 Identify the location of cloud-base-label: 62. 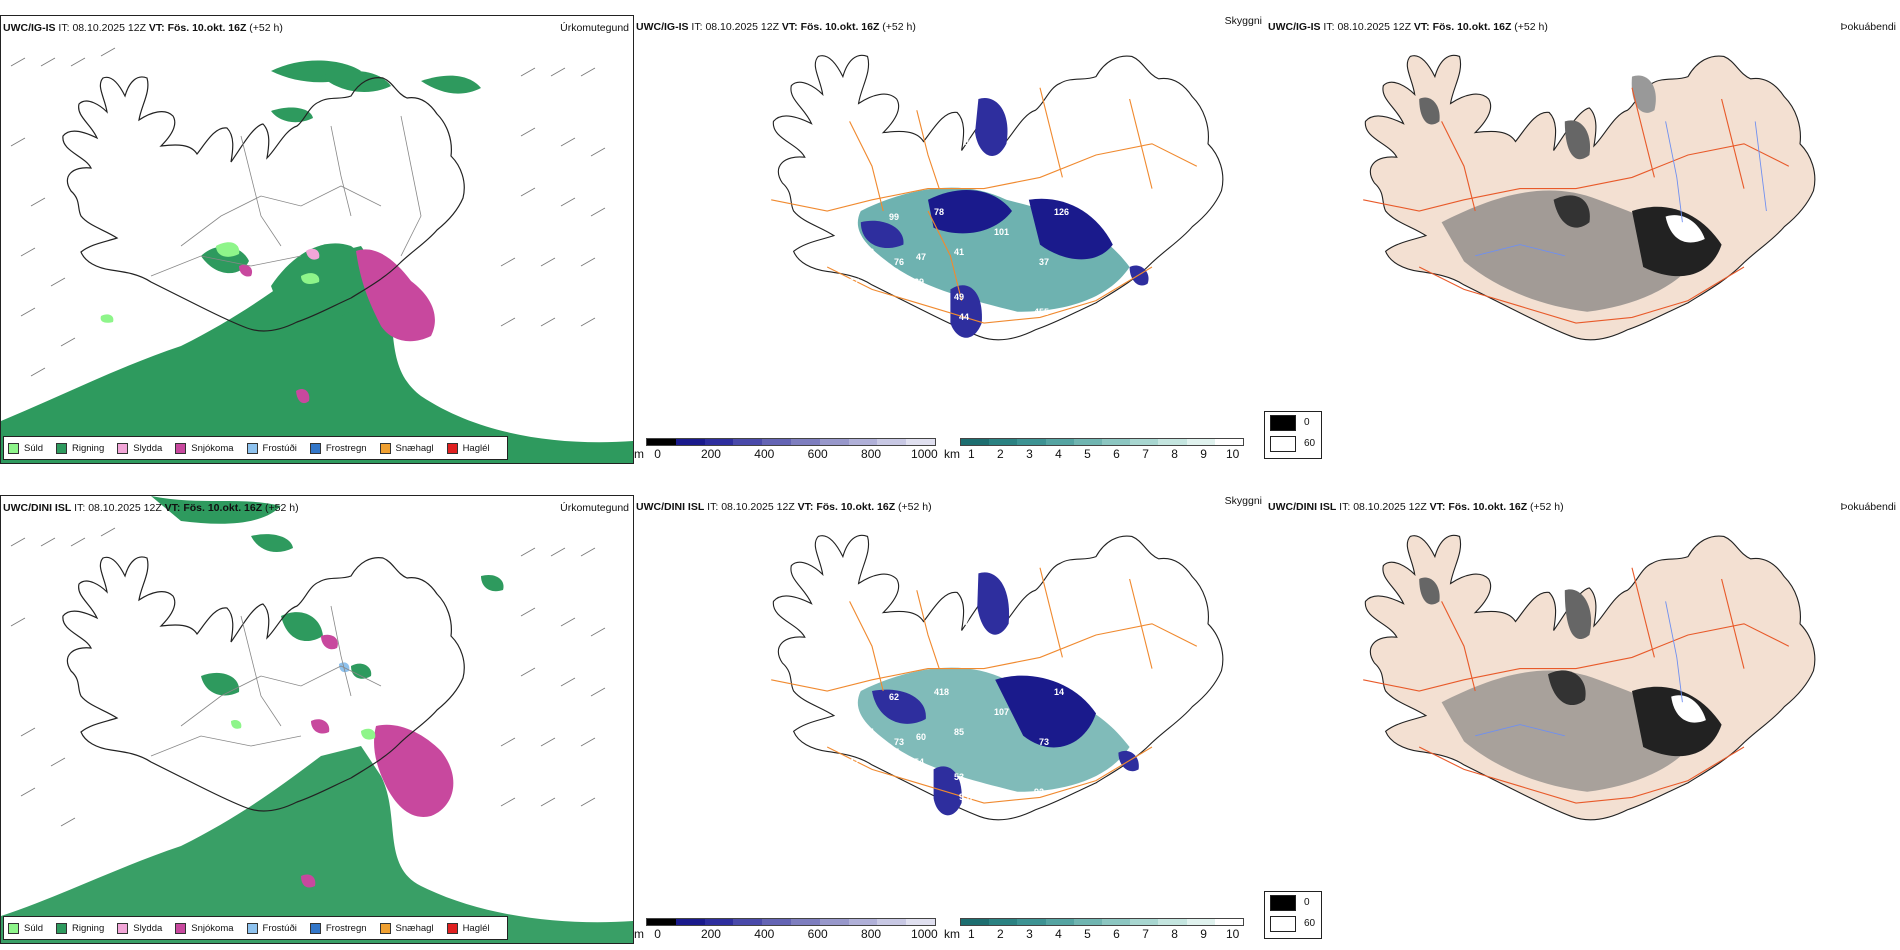
(894, 697).